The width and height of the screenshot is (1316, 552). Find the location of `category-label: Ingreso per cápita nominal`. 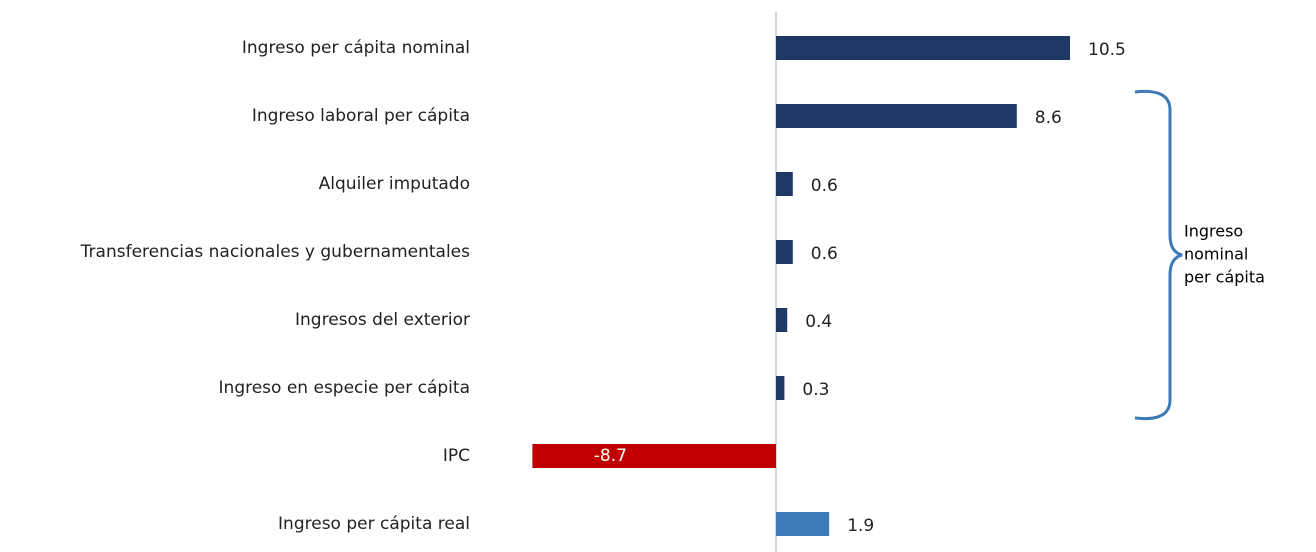

category-label: Ingreso per cápita nominal is located at coordinates (356, 48).